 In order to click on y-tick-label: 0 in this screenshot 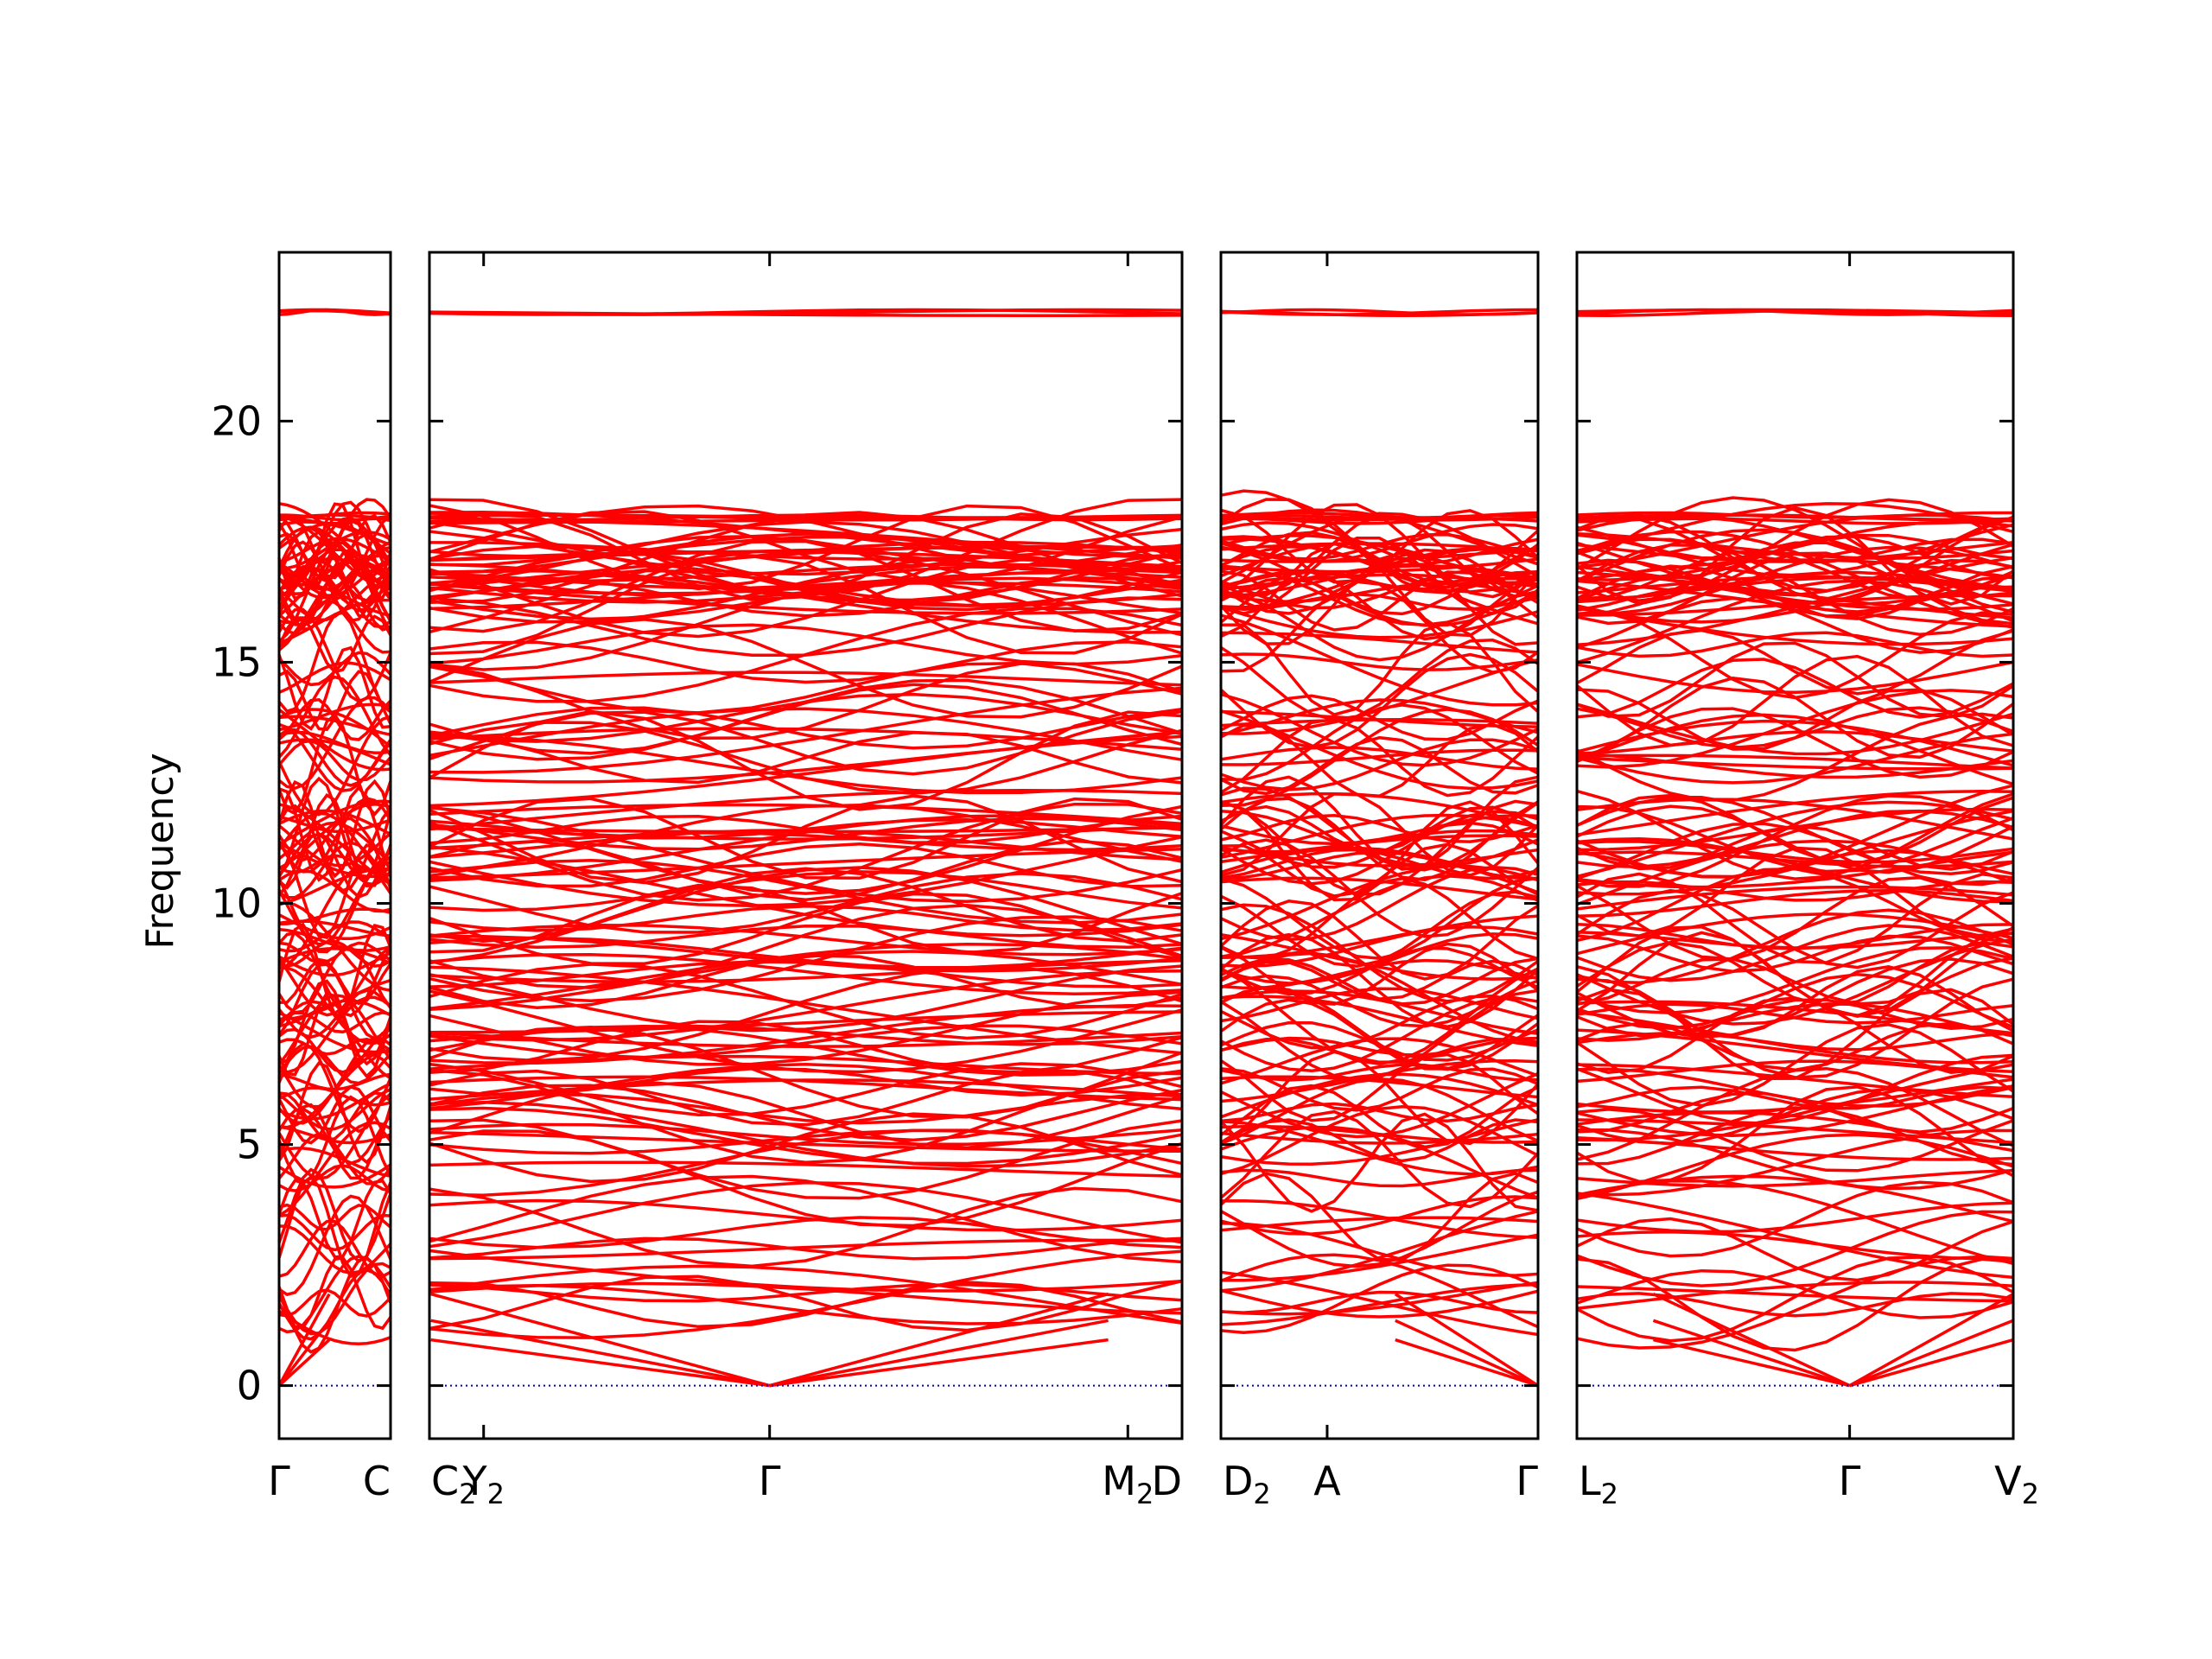, I will do `click(249, 1386)`.